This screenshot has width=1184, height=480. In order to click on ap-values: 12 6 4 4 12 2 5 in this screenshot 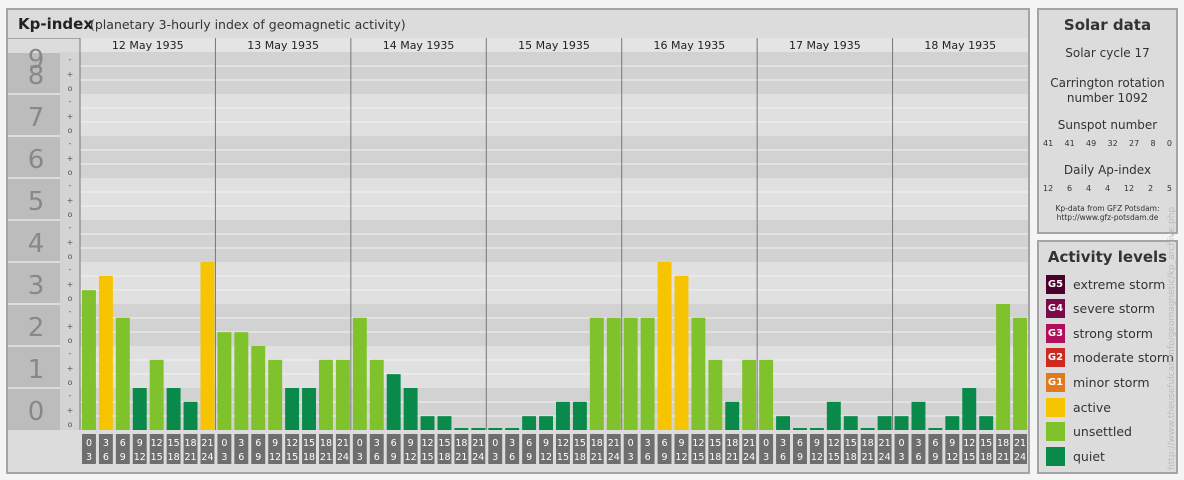, I will do `click(1107, 188)`.